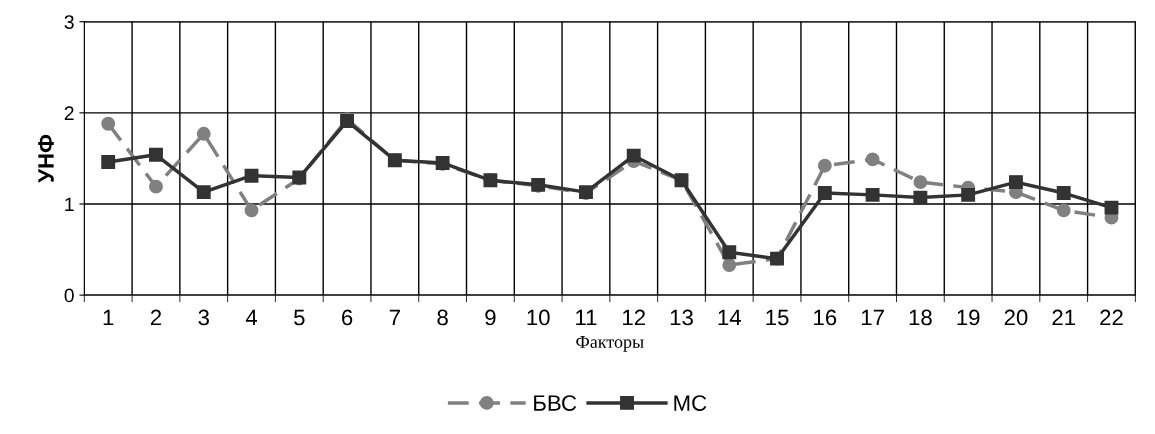 This screenshot has height=434, width=1155. I want to click on legend-label: БВС, so click(555, 403).